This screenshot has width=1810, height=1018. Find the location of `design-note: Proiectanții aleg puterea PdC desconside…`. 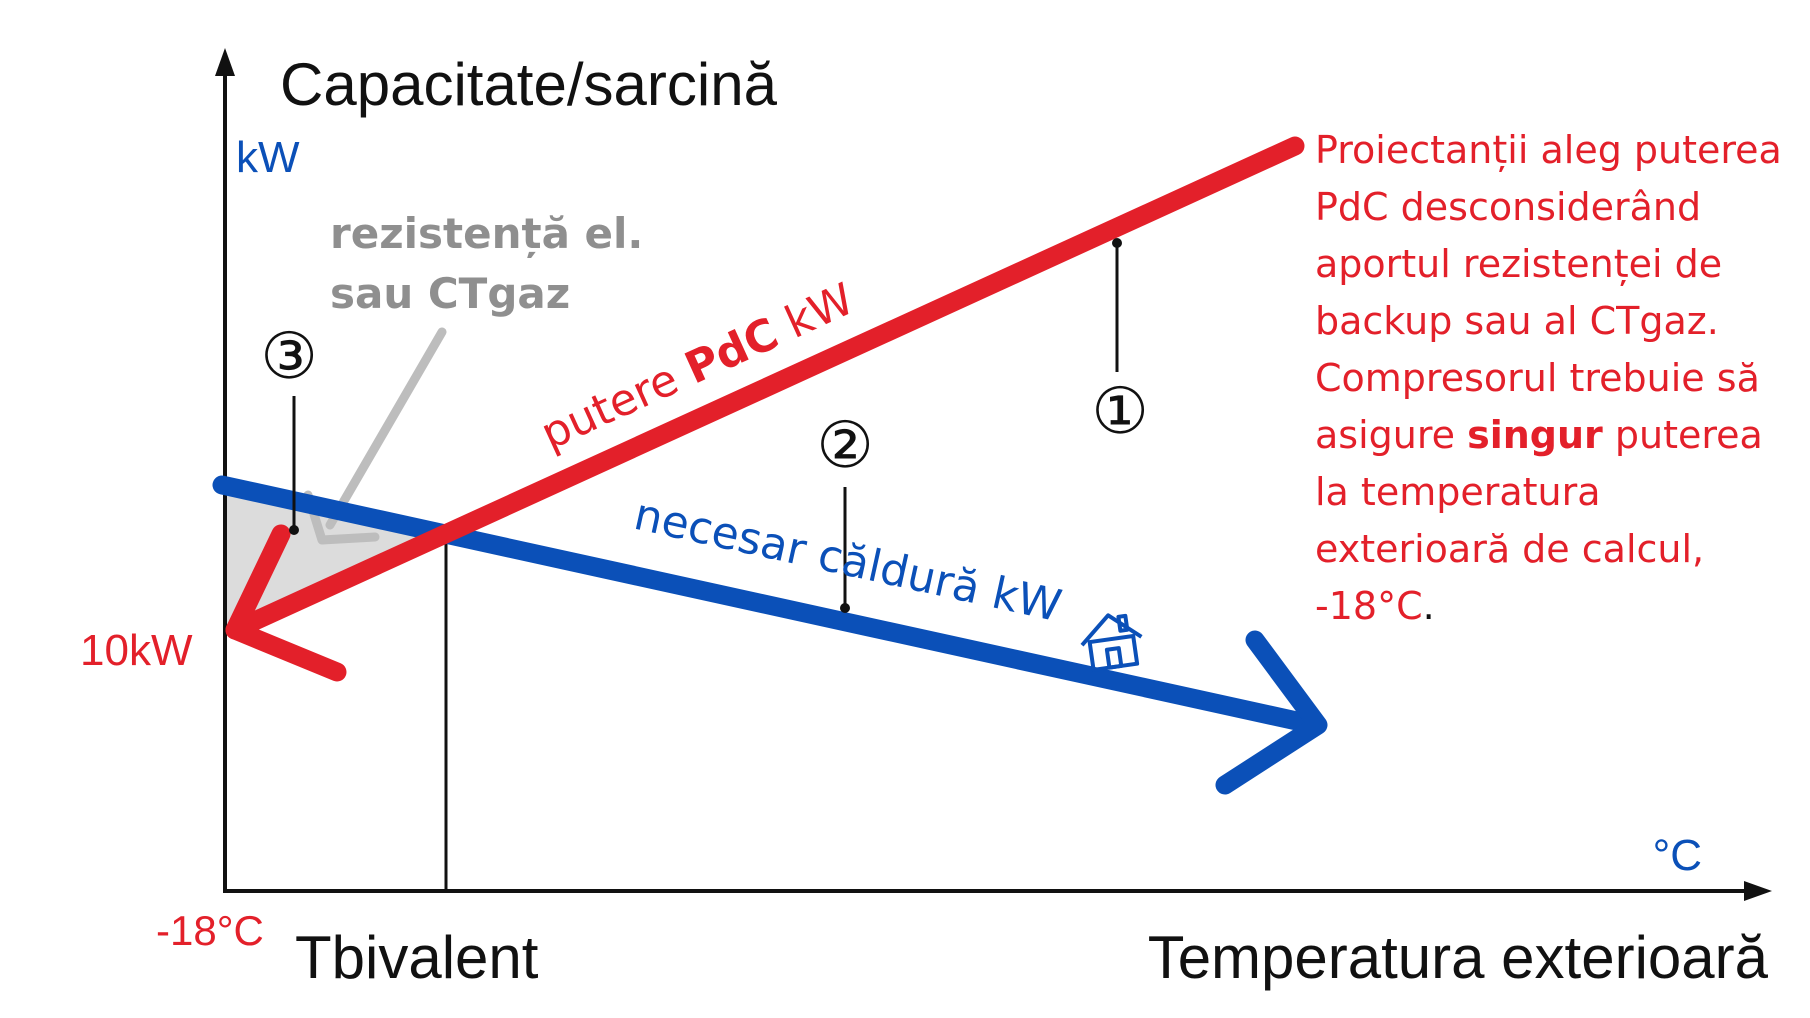

design-note: Proiectanții aleg puterea PdC desconside… is located at coordinates (1560, 378).